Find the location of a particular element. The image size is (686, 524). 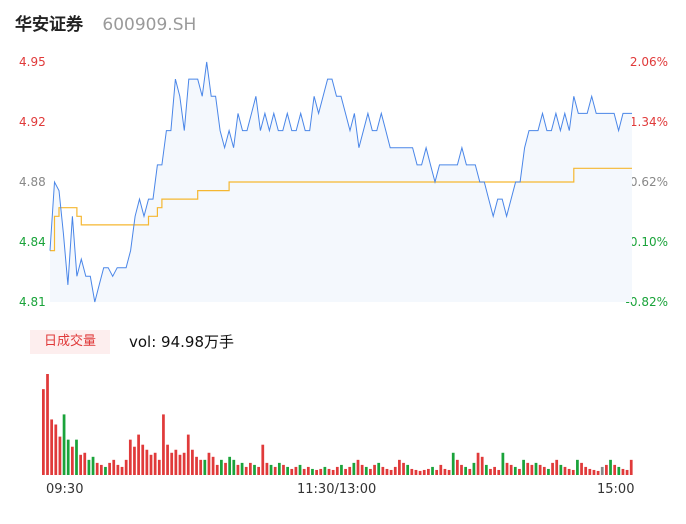

y-axis-left-ticks: 4.95 4.92 4.88 4.84 4.81 is located at coordinates (32, 182).